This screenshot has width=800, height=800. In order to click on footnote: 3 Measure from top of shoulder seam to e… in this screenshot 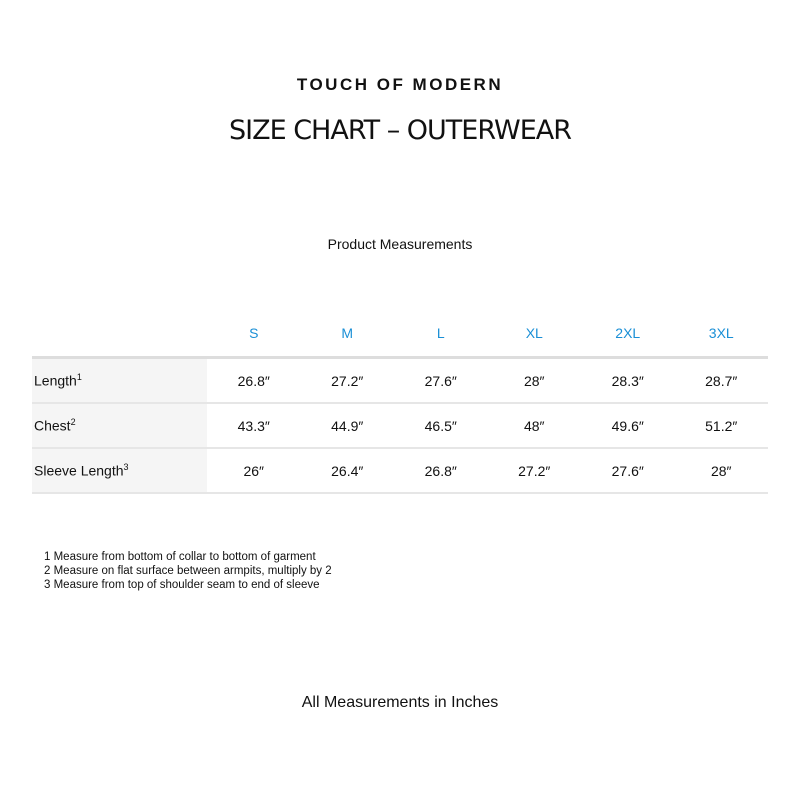, I will do `click(182, 585)`.